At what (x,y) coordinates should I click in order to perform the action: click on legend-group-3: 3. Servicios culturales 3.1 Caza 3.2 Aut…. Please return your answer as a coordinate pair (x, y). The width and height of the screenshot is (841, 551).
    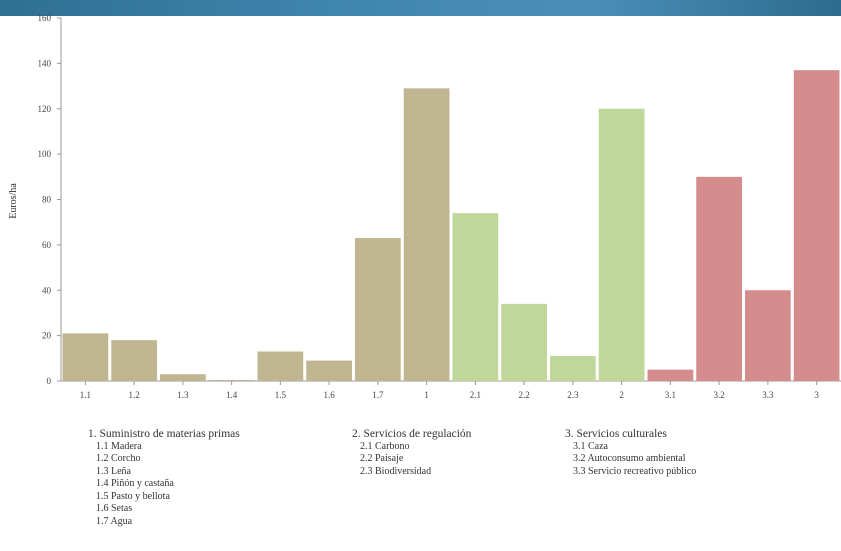
    Looking at the image, I should click on (630, 453).